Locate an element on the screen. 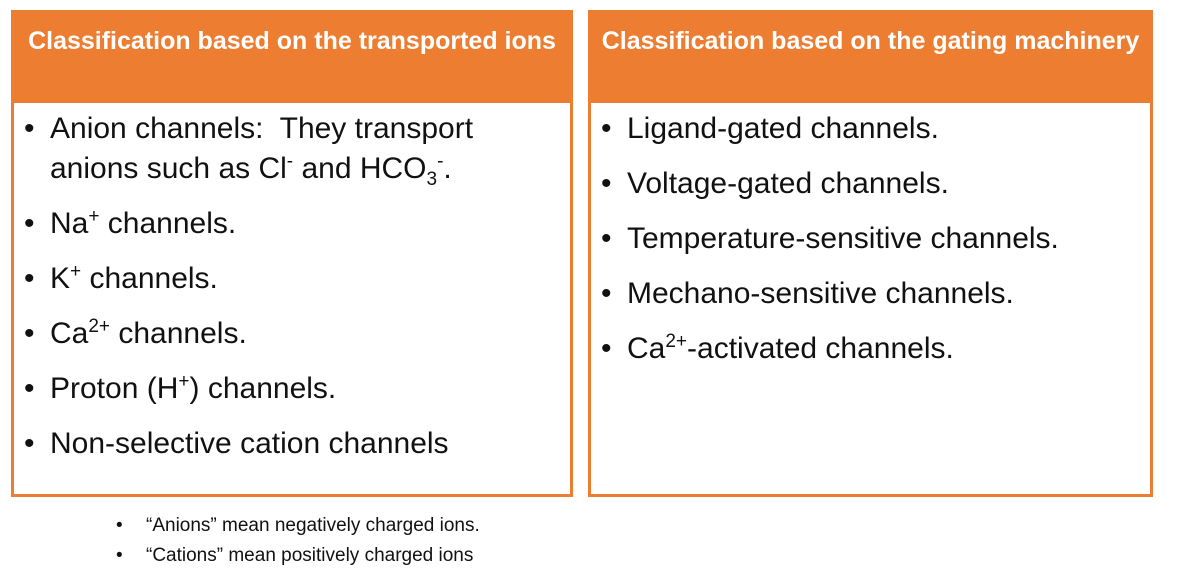 The height and width of the screenshot is (576, 1186). list-item: • Mechano-sensitive channels. is located at coordinates (870, 294).